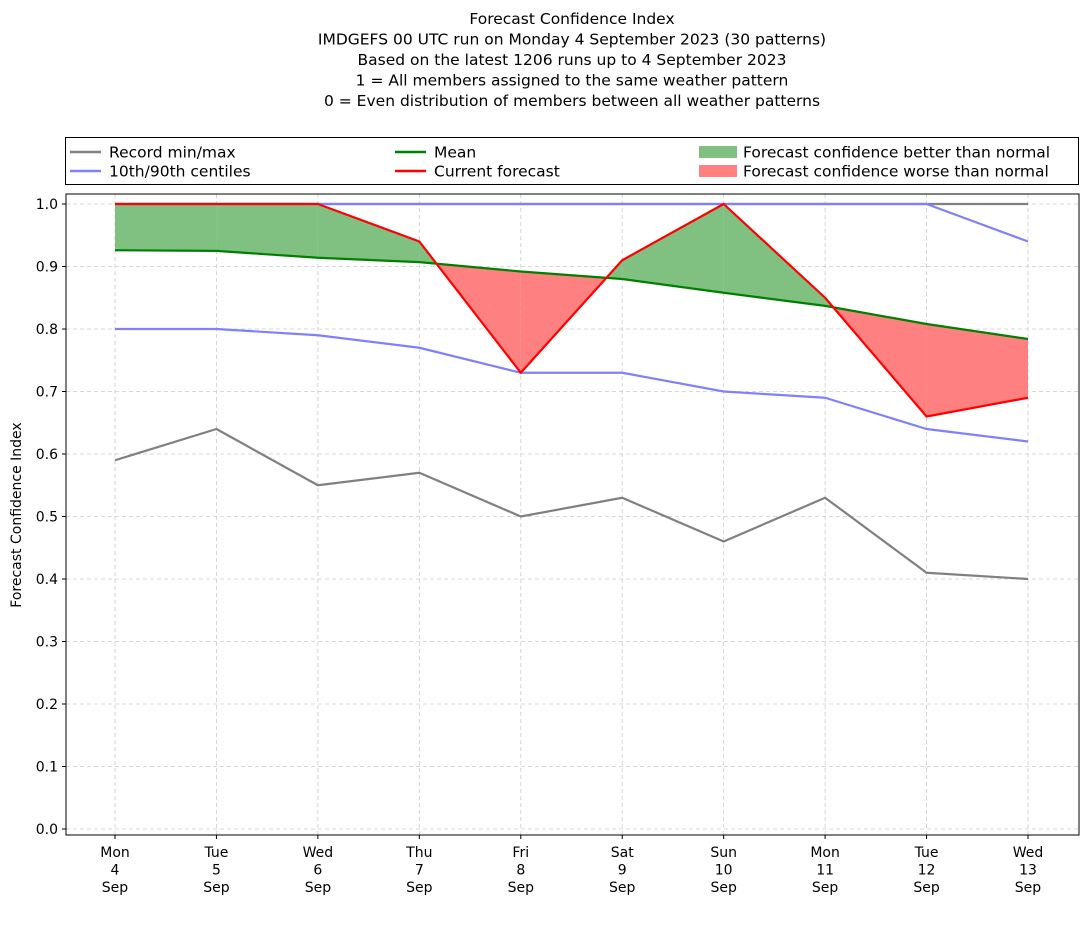  What do you see at coordinates (317, 871) in the screenshot?
I see `x-tick-label: 6` at bounding box center [317, 871].